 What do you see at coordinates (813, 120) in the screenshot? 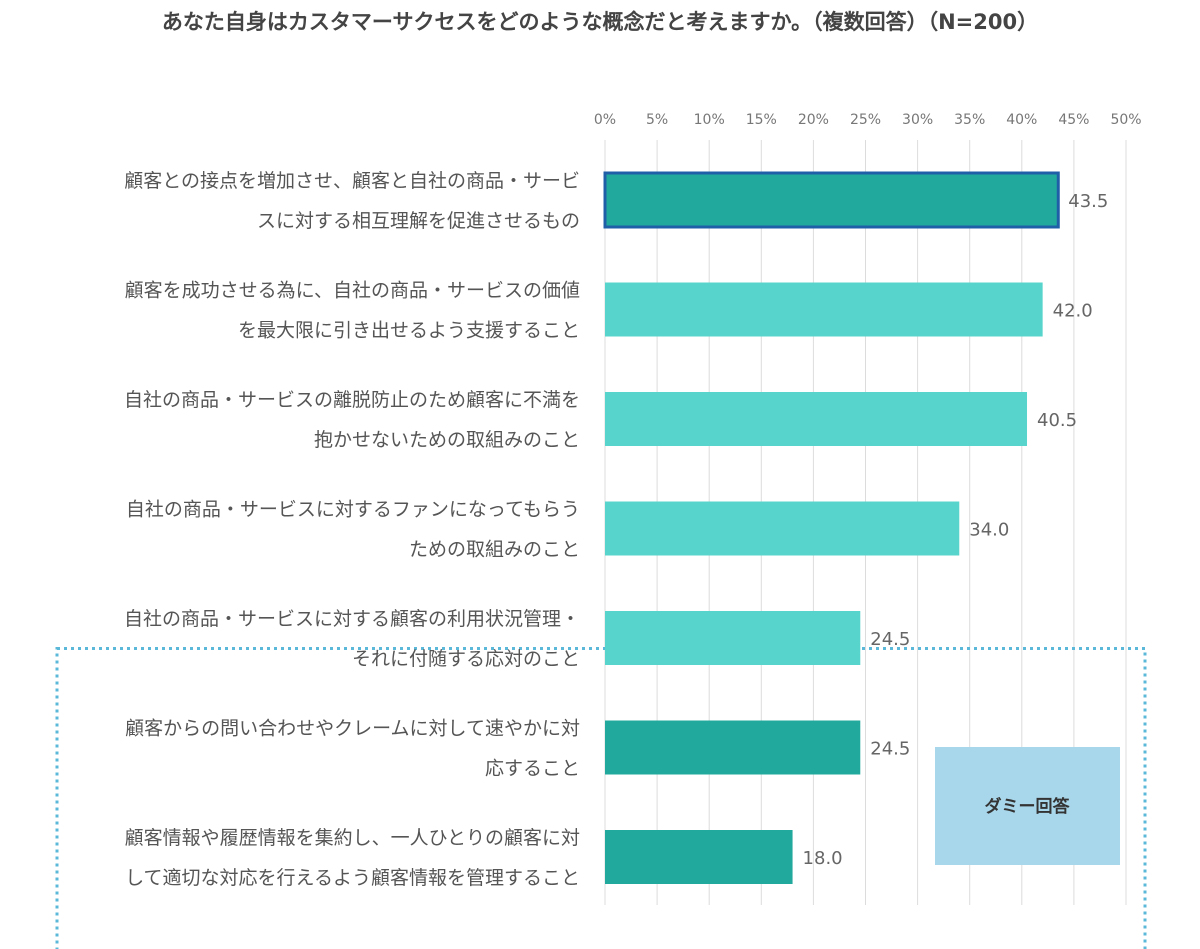
I see `x-tick-label: 20%` at bounding box center [813, 120].